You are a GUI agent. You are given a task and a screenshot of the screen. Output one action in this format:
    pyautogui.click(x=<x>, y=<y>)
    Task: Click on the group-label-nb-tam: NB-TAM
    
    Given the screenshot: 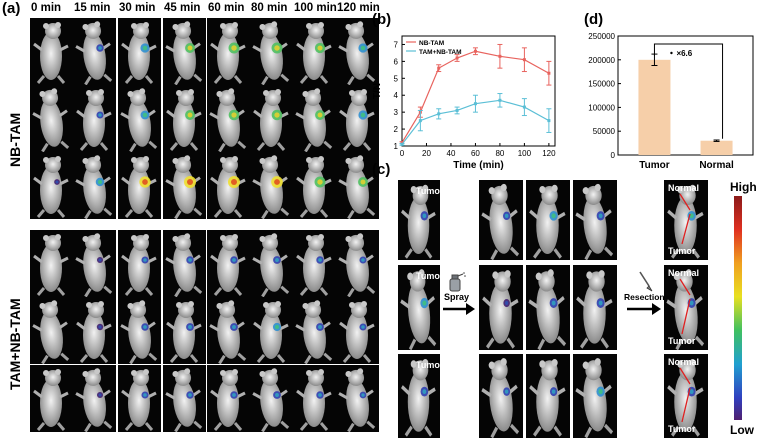 What is the action you would take?
    pyautogui.click(x=15, y=139)
    